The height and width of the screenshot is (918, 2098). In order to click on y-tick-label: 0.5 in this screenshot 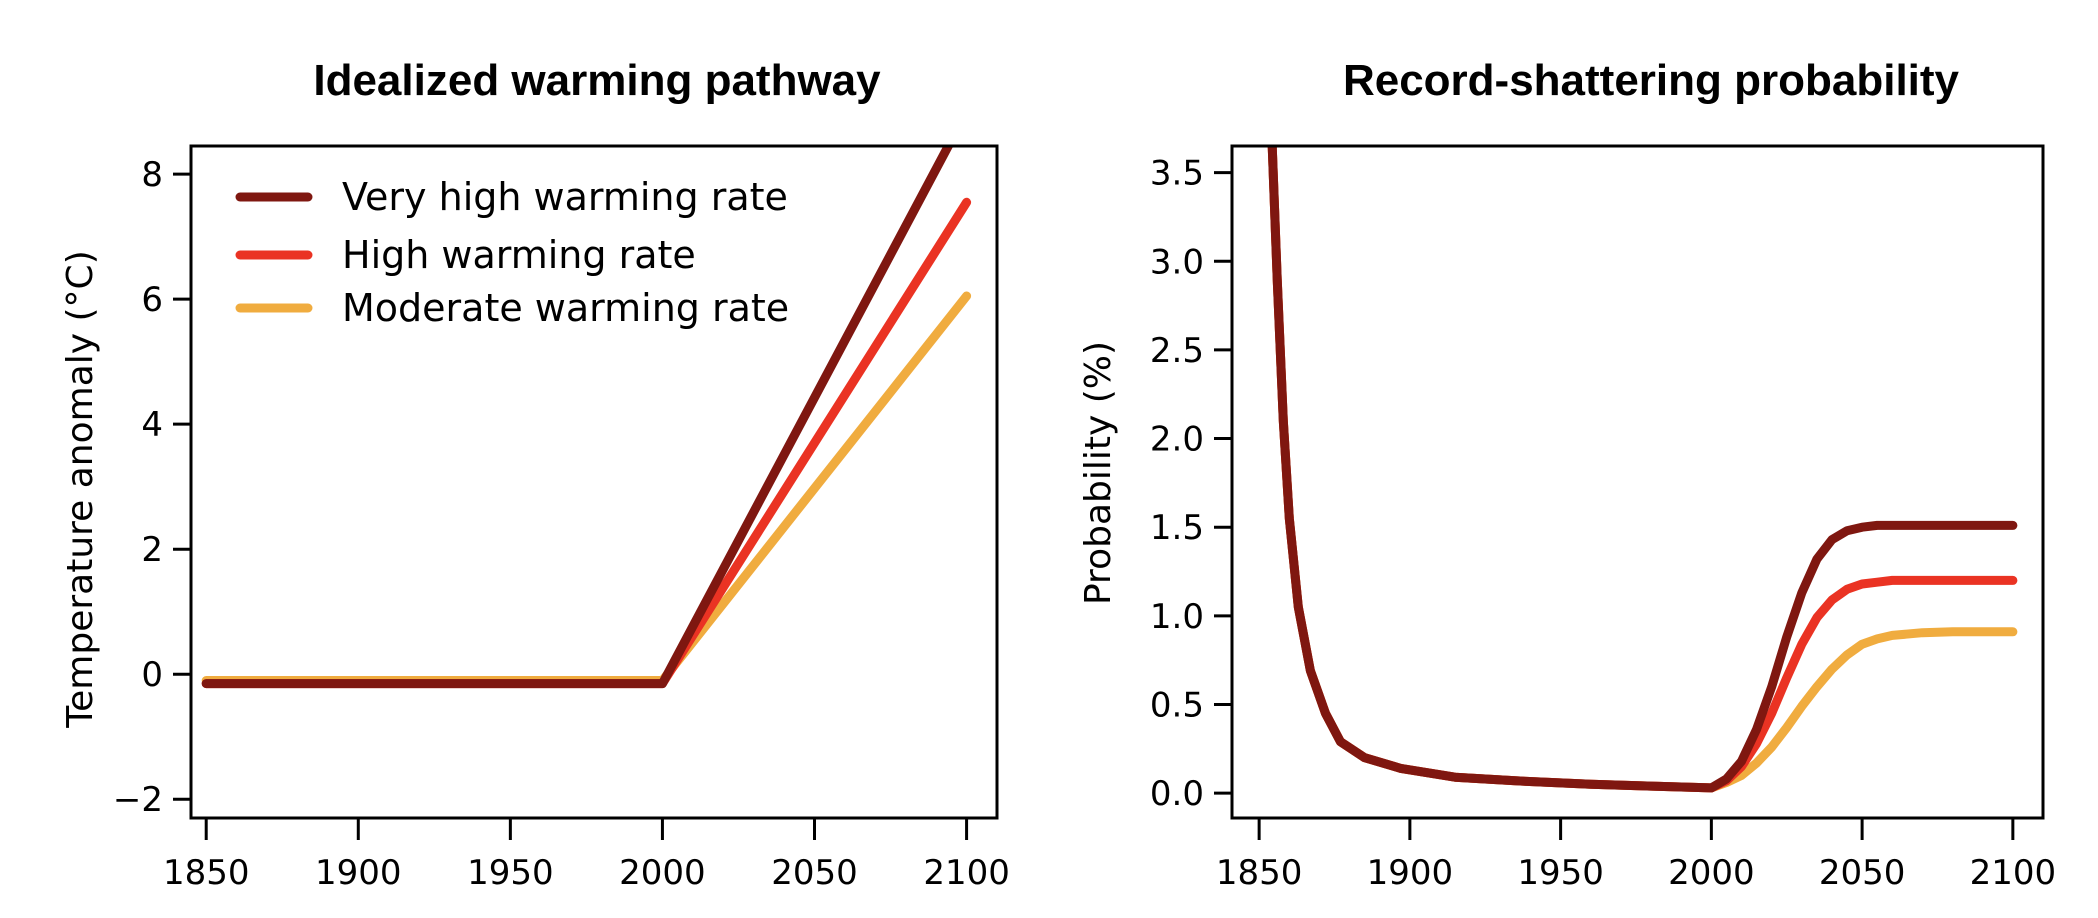, I will do `click(1177, 706)`.